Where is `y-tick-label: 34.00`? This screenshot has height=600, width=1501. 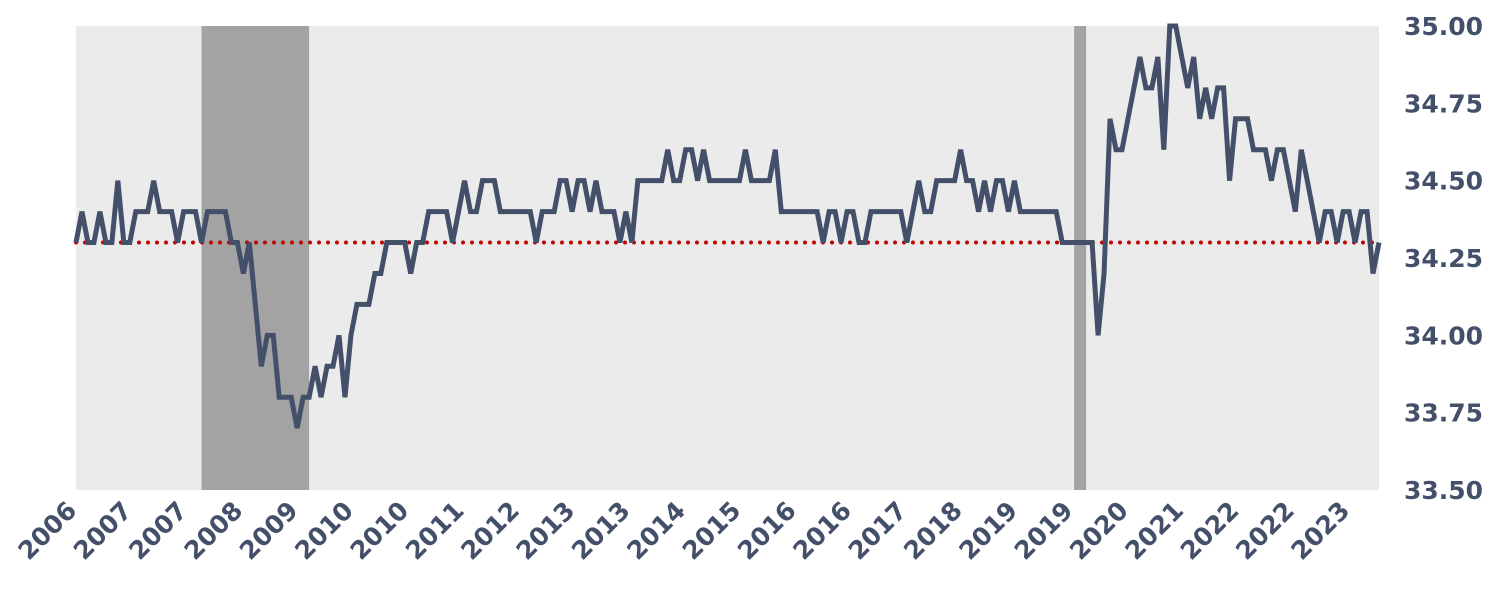 y-tick-label: 34.00 is located at coordinates (1443, 335).